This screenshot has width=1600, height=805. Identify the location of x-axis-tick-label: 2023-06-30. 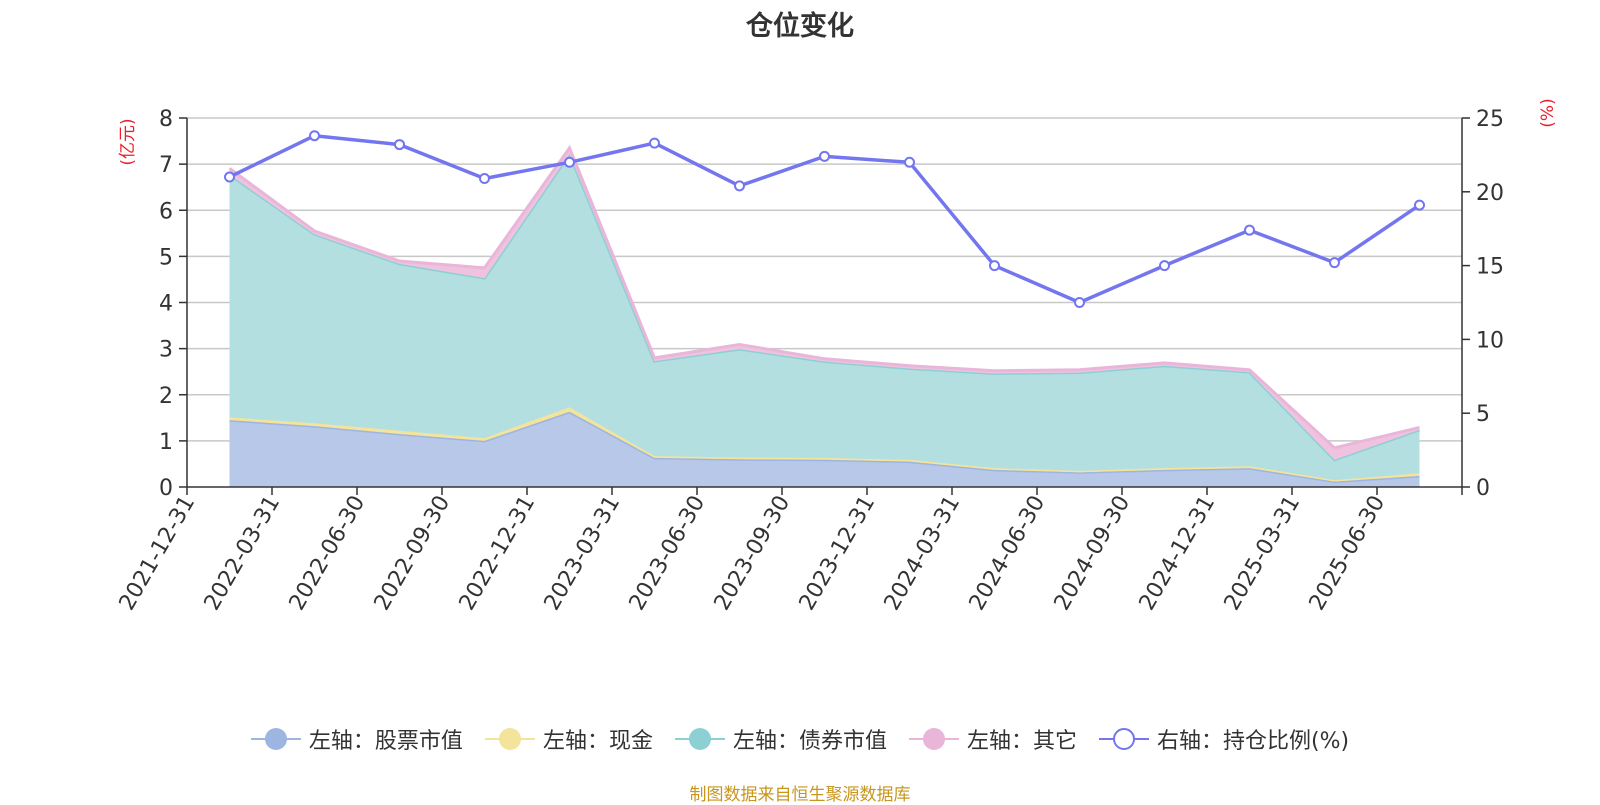
(668, 553).